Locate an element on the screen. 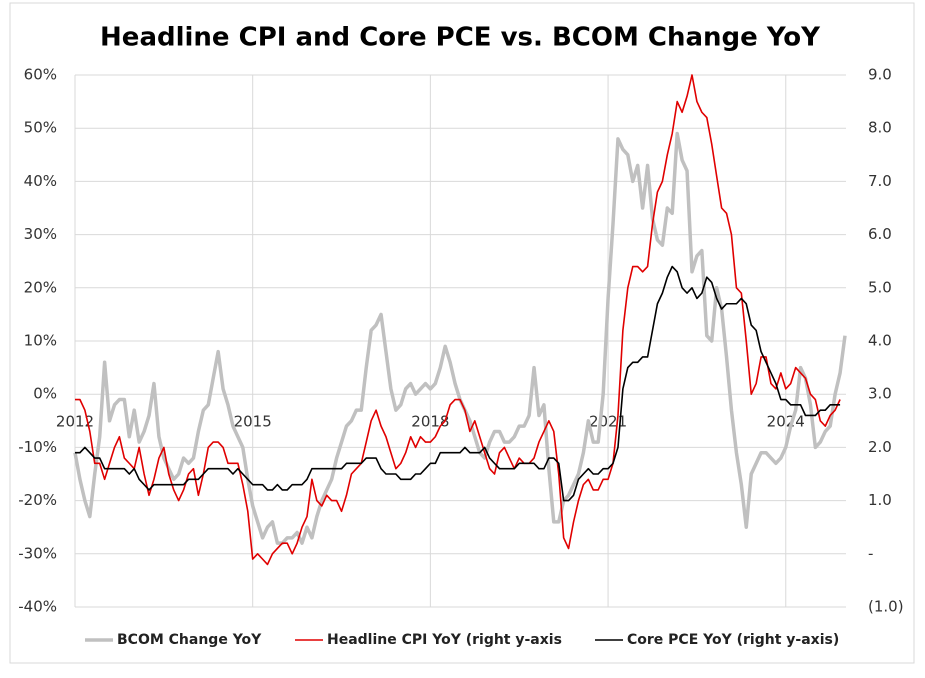  y2-tick-label: 3.0 is located at coordinates (880, 394).